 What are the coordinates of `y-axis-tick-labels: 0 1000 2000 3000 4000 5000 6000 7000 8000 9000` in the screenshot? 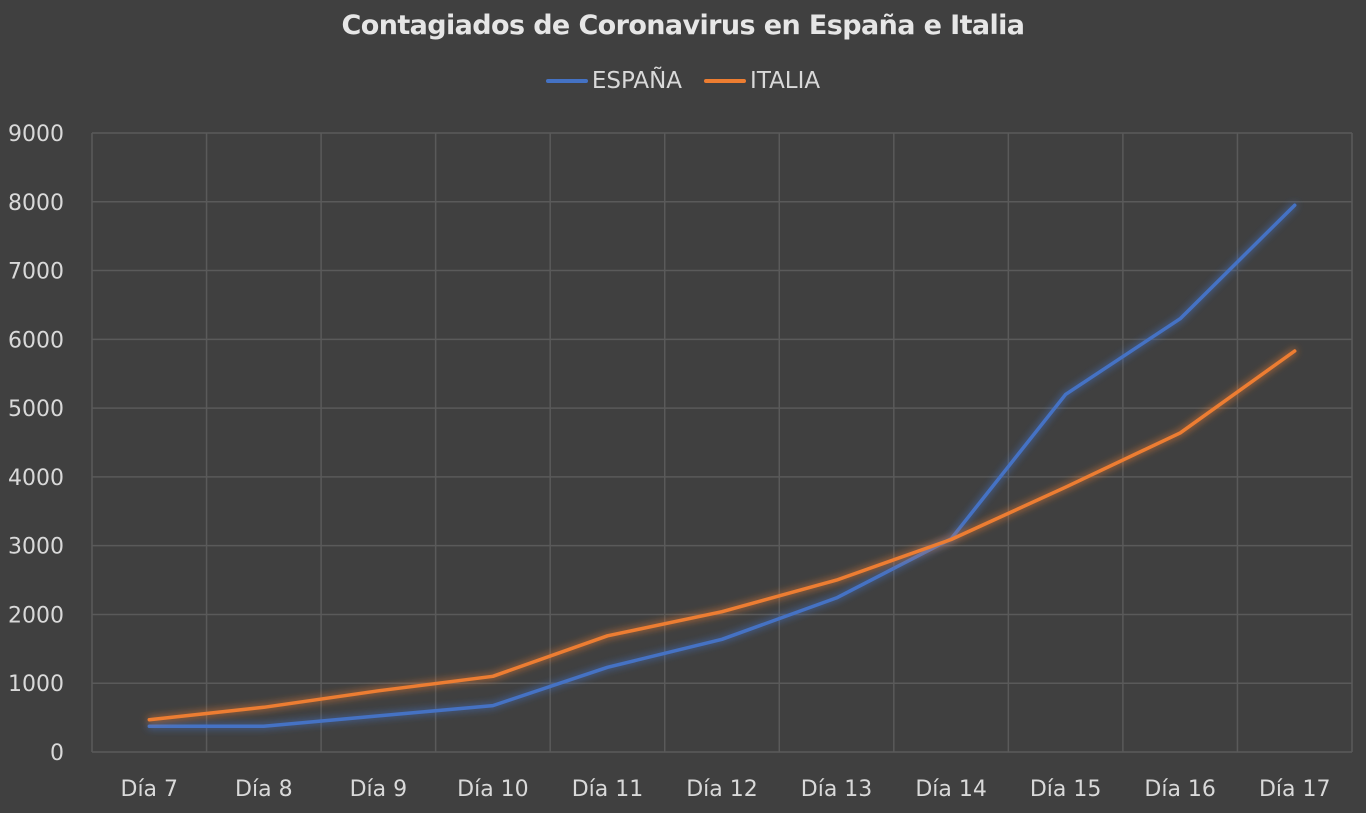 It's located at (36, 444).